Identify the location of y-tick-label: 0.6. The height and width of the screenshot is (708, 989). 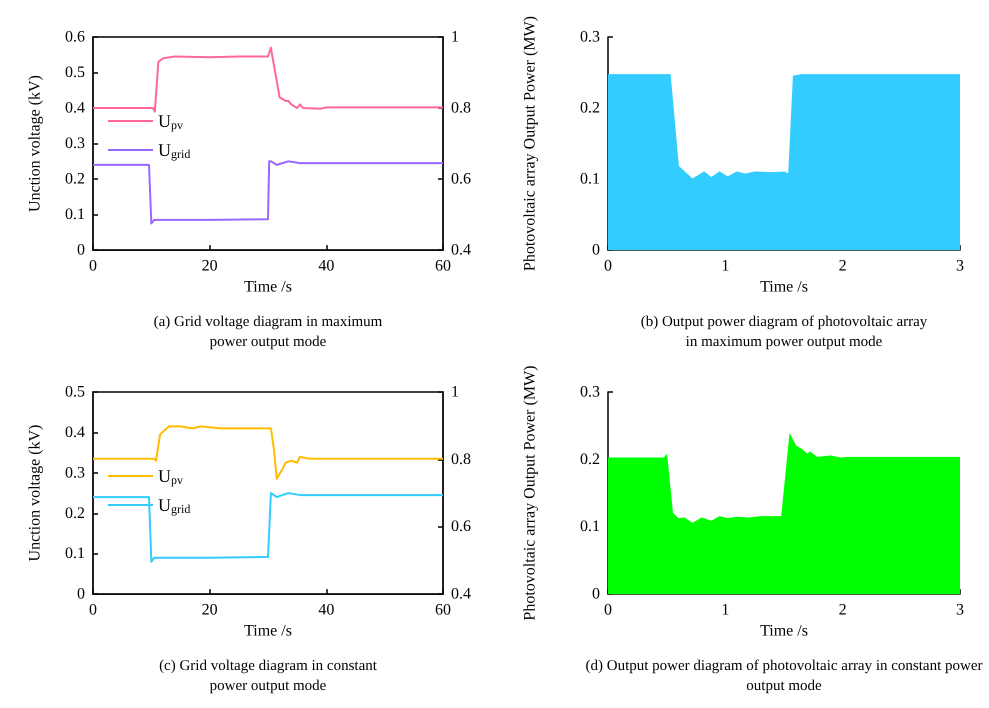
(75, 37).